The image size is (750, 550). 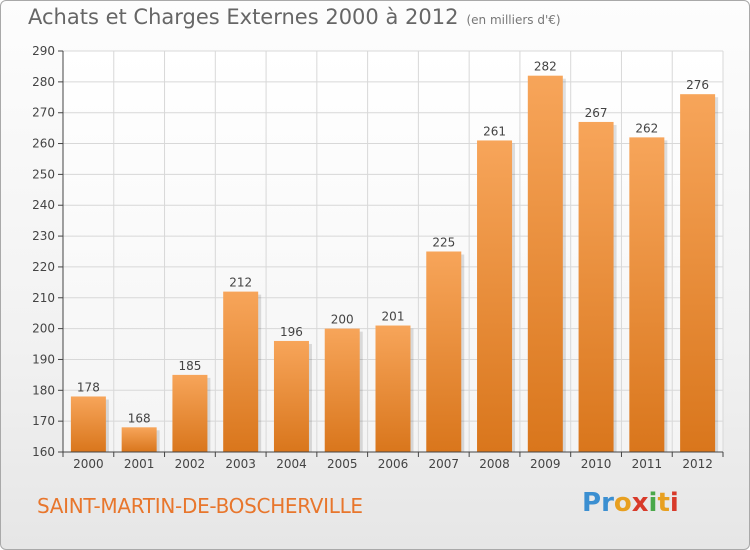 What do you see at coordinates (43, 174) in the screenshot?
I see `y-tick-label: 250` at bounding box center [43, 174].